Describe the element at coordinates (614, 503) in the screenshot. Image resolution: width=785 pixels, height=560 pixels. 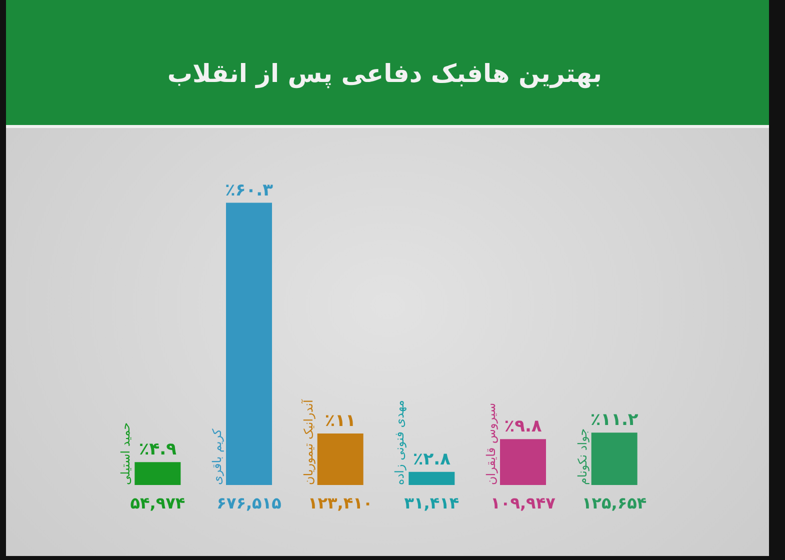
I see `text: ۱۲۵,۶۵۴` at that location.